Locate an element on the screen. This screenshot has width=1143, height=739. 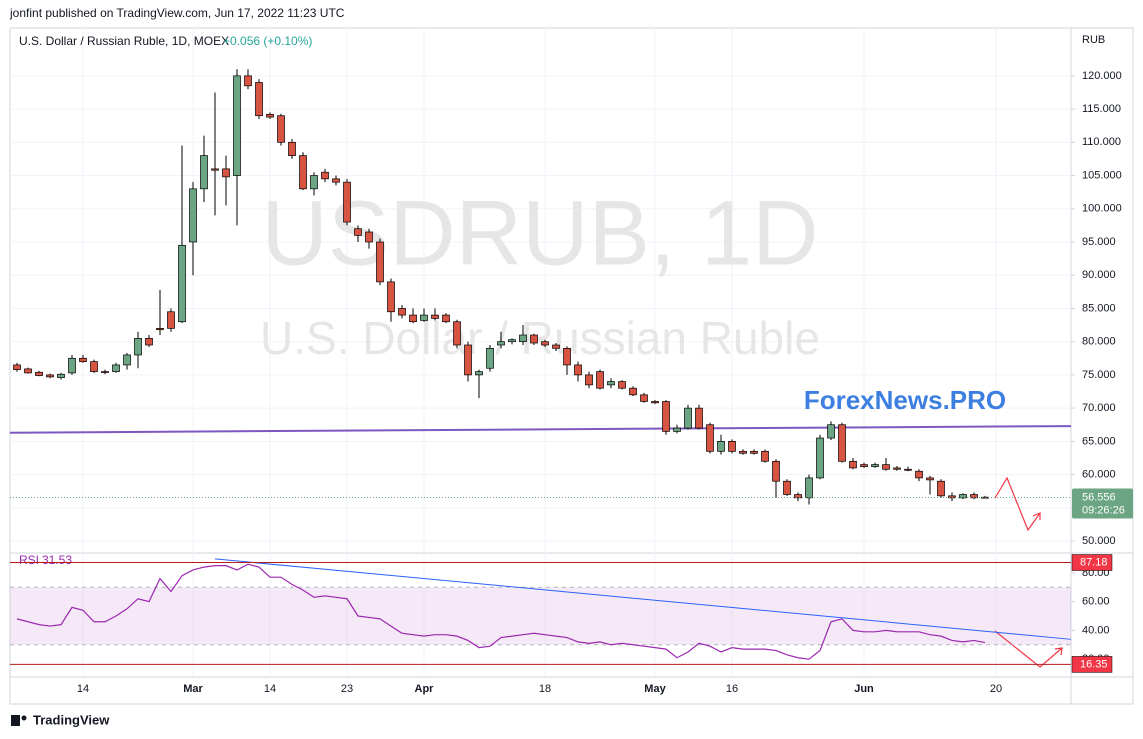
y-tick-label: 60.000 is located at coordinates (1099, 474).